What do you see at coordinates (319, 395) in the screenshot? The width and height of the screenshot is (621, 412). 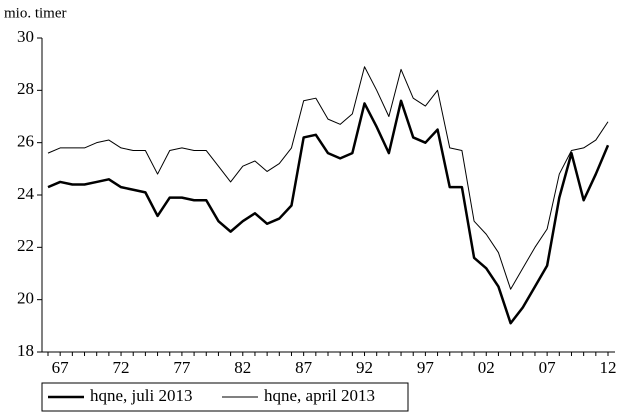 I see `legend-label: hqne, april 2013` at bounding box center [319, 395].